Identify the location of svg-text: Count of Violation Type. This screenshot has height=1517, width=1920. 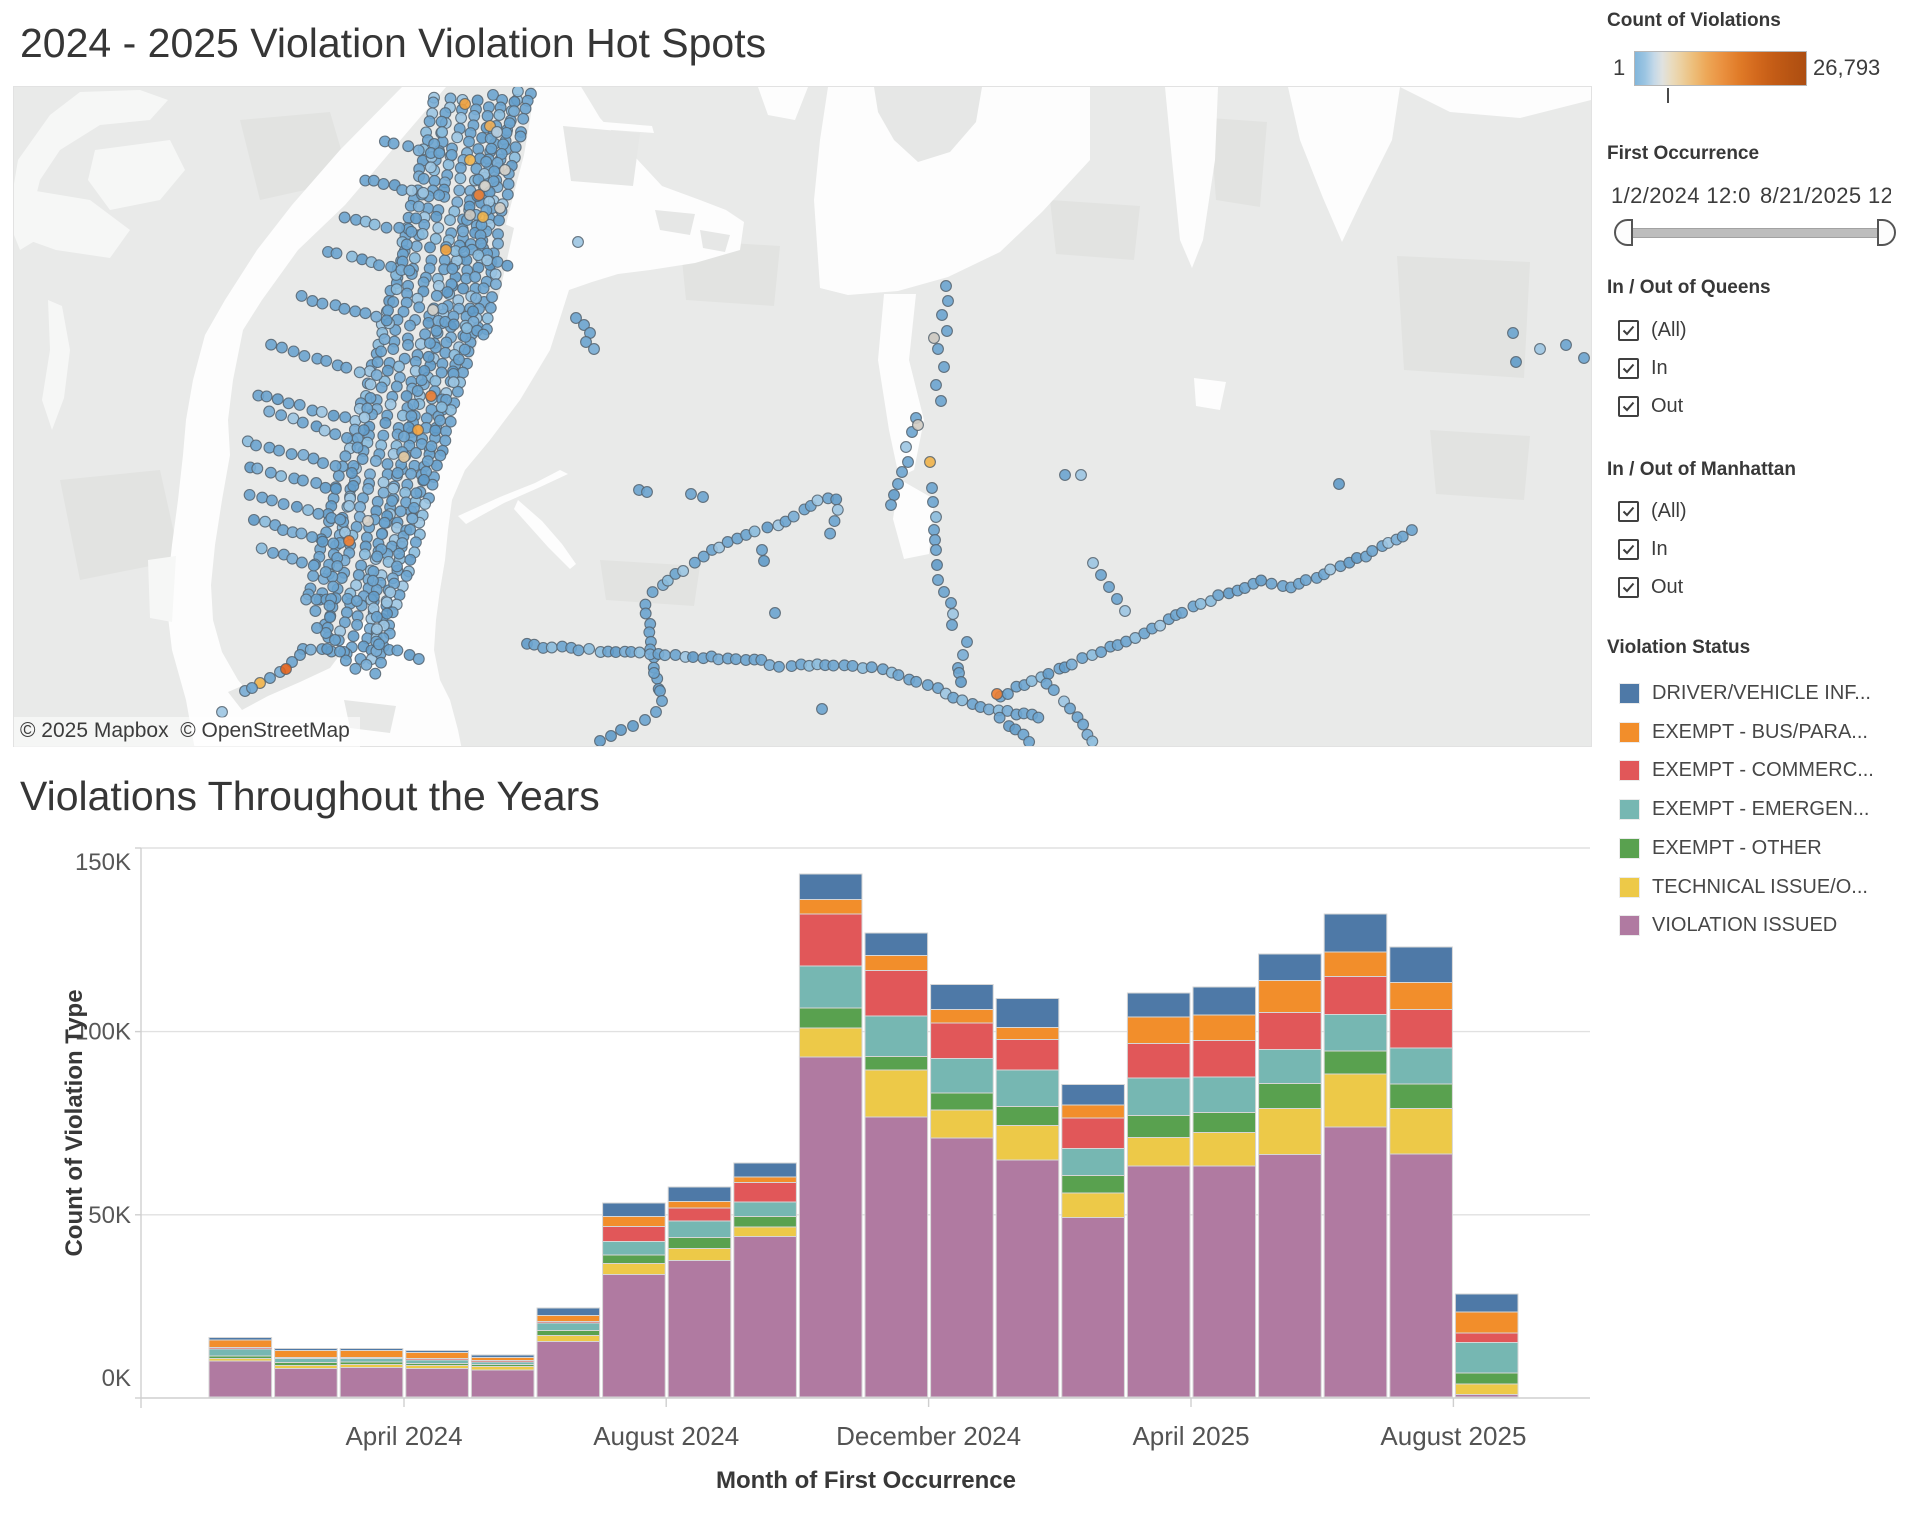
(74, 1122).